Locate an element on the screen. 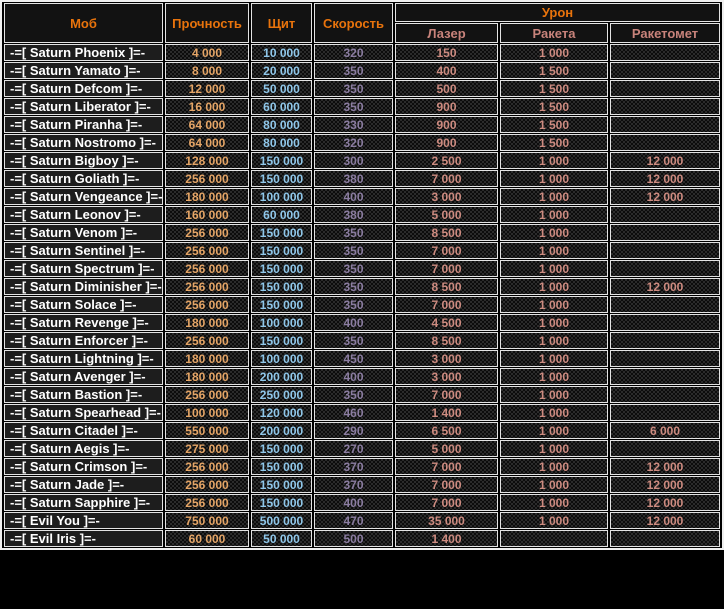 Image resolution: width=724 pixels, height=609 pixels. mob-name-cell: -=[ Saturn Citadel ]=- is located at coordinates (83, 430).